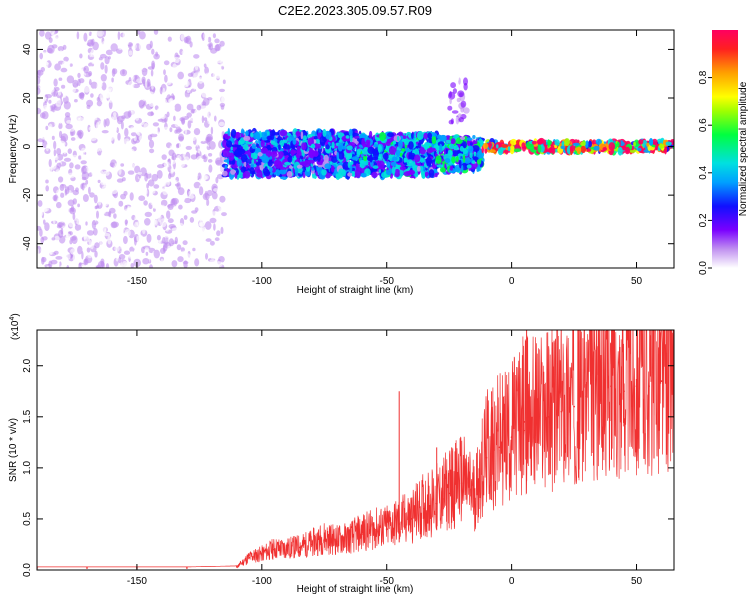  What do you see at coordinates (27, 570) in the screenshot?
I see `snr-ytick-label: 0.0` at bounding box center [27, 570].